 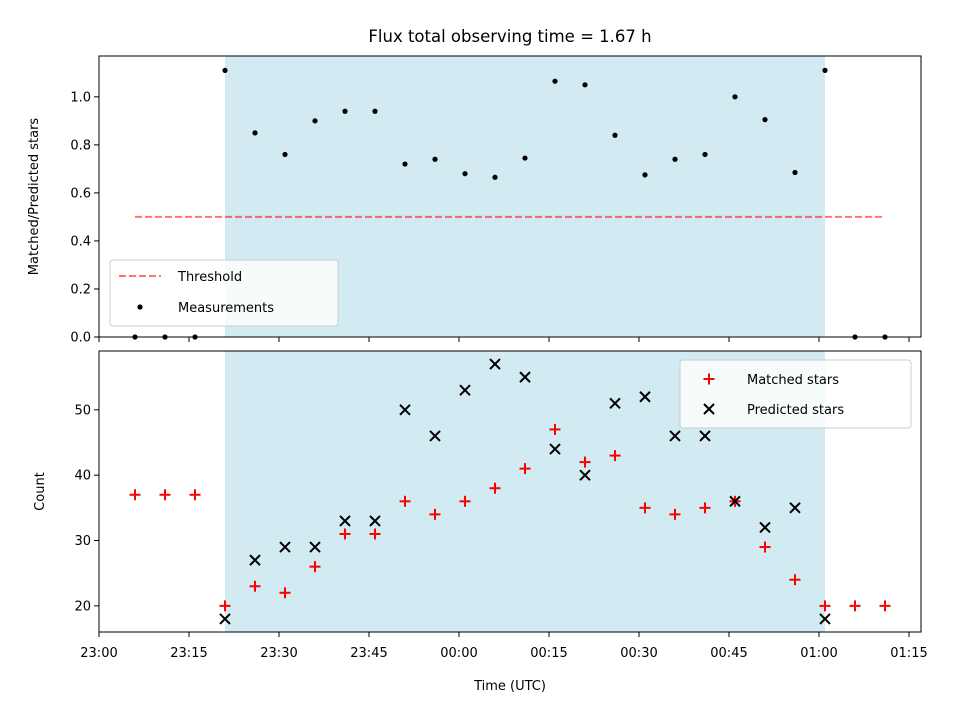 I want to click on xtick-label: 00:45, so click(x=728, y=653).